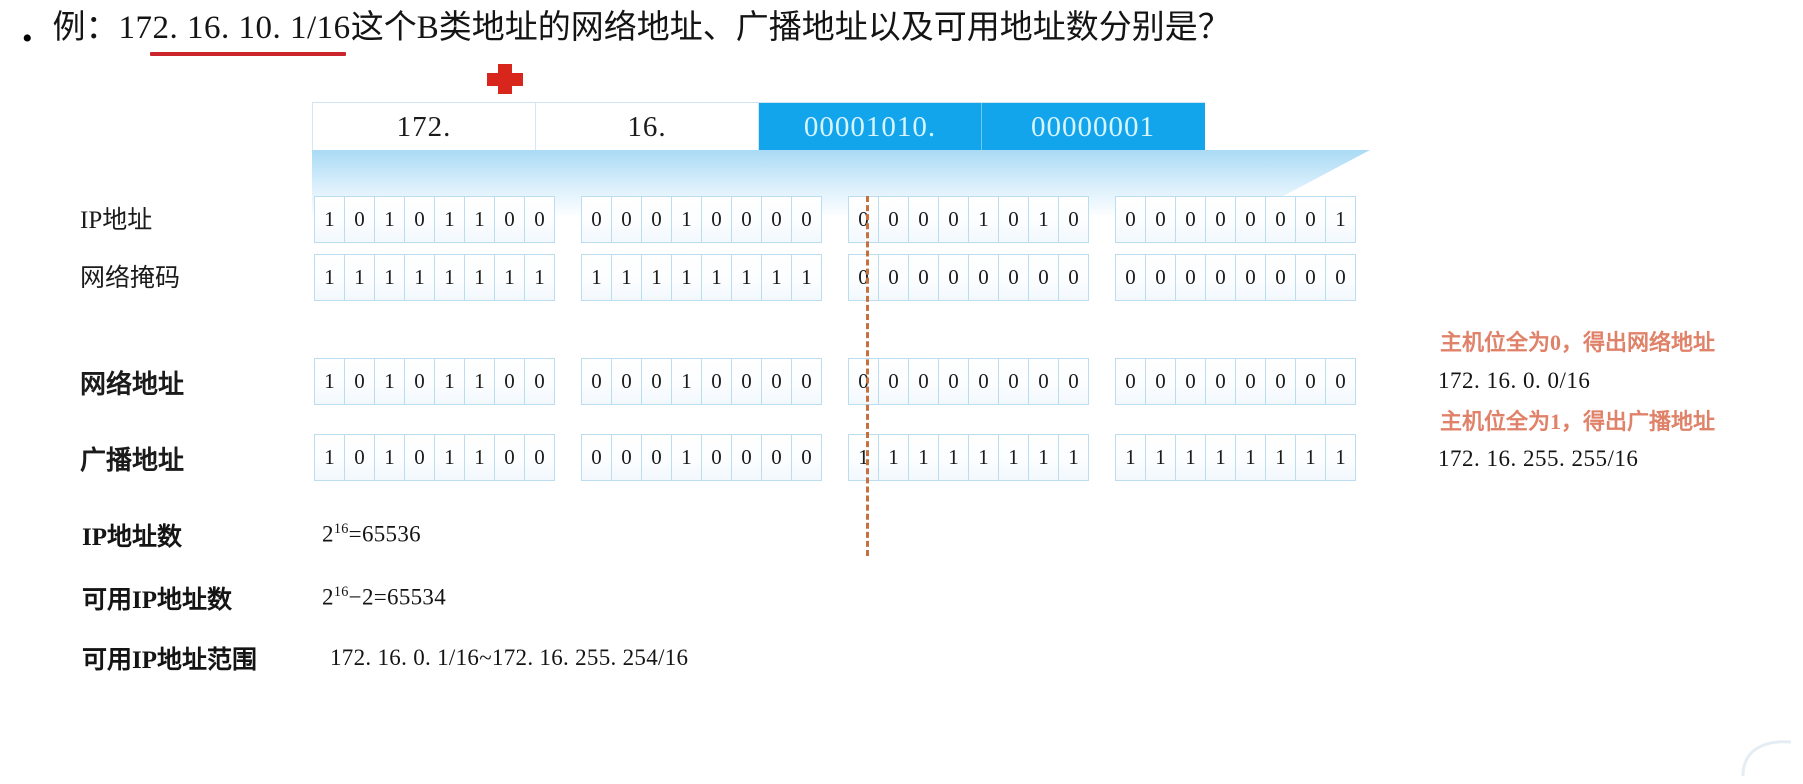 This screenshot has height=784, width=1803. Describe the element at coordinates (841, 184) in the screenshot. I see `funnel-connector` at that location.